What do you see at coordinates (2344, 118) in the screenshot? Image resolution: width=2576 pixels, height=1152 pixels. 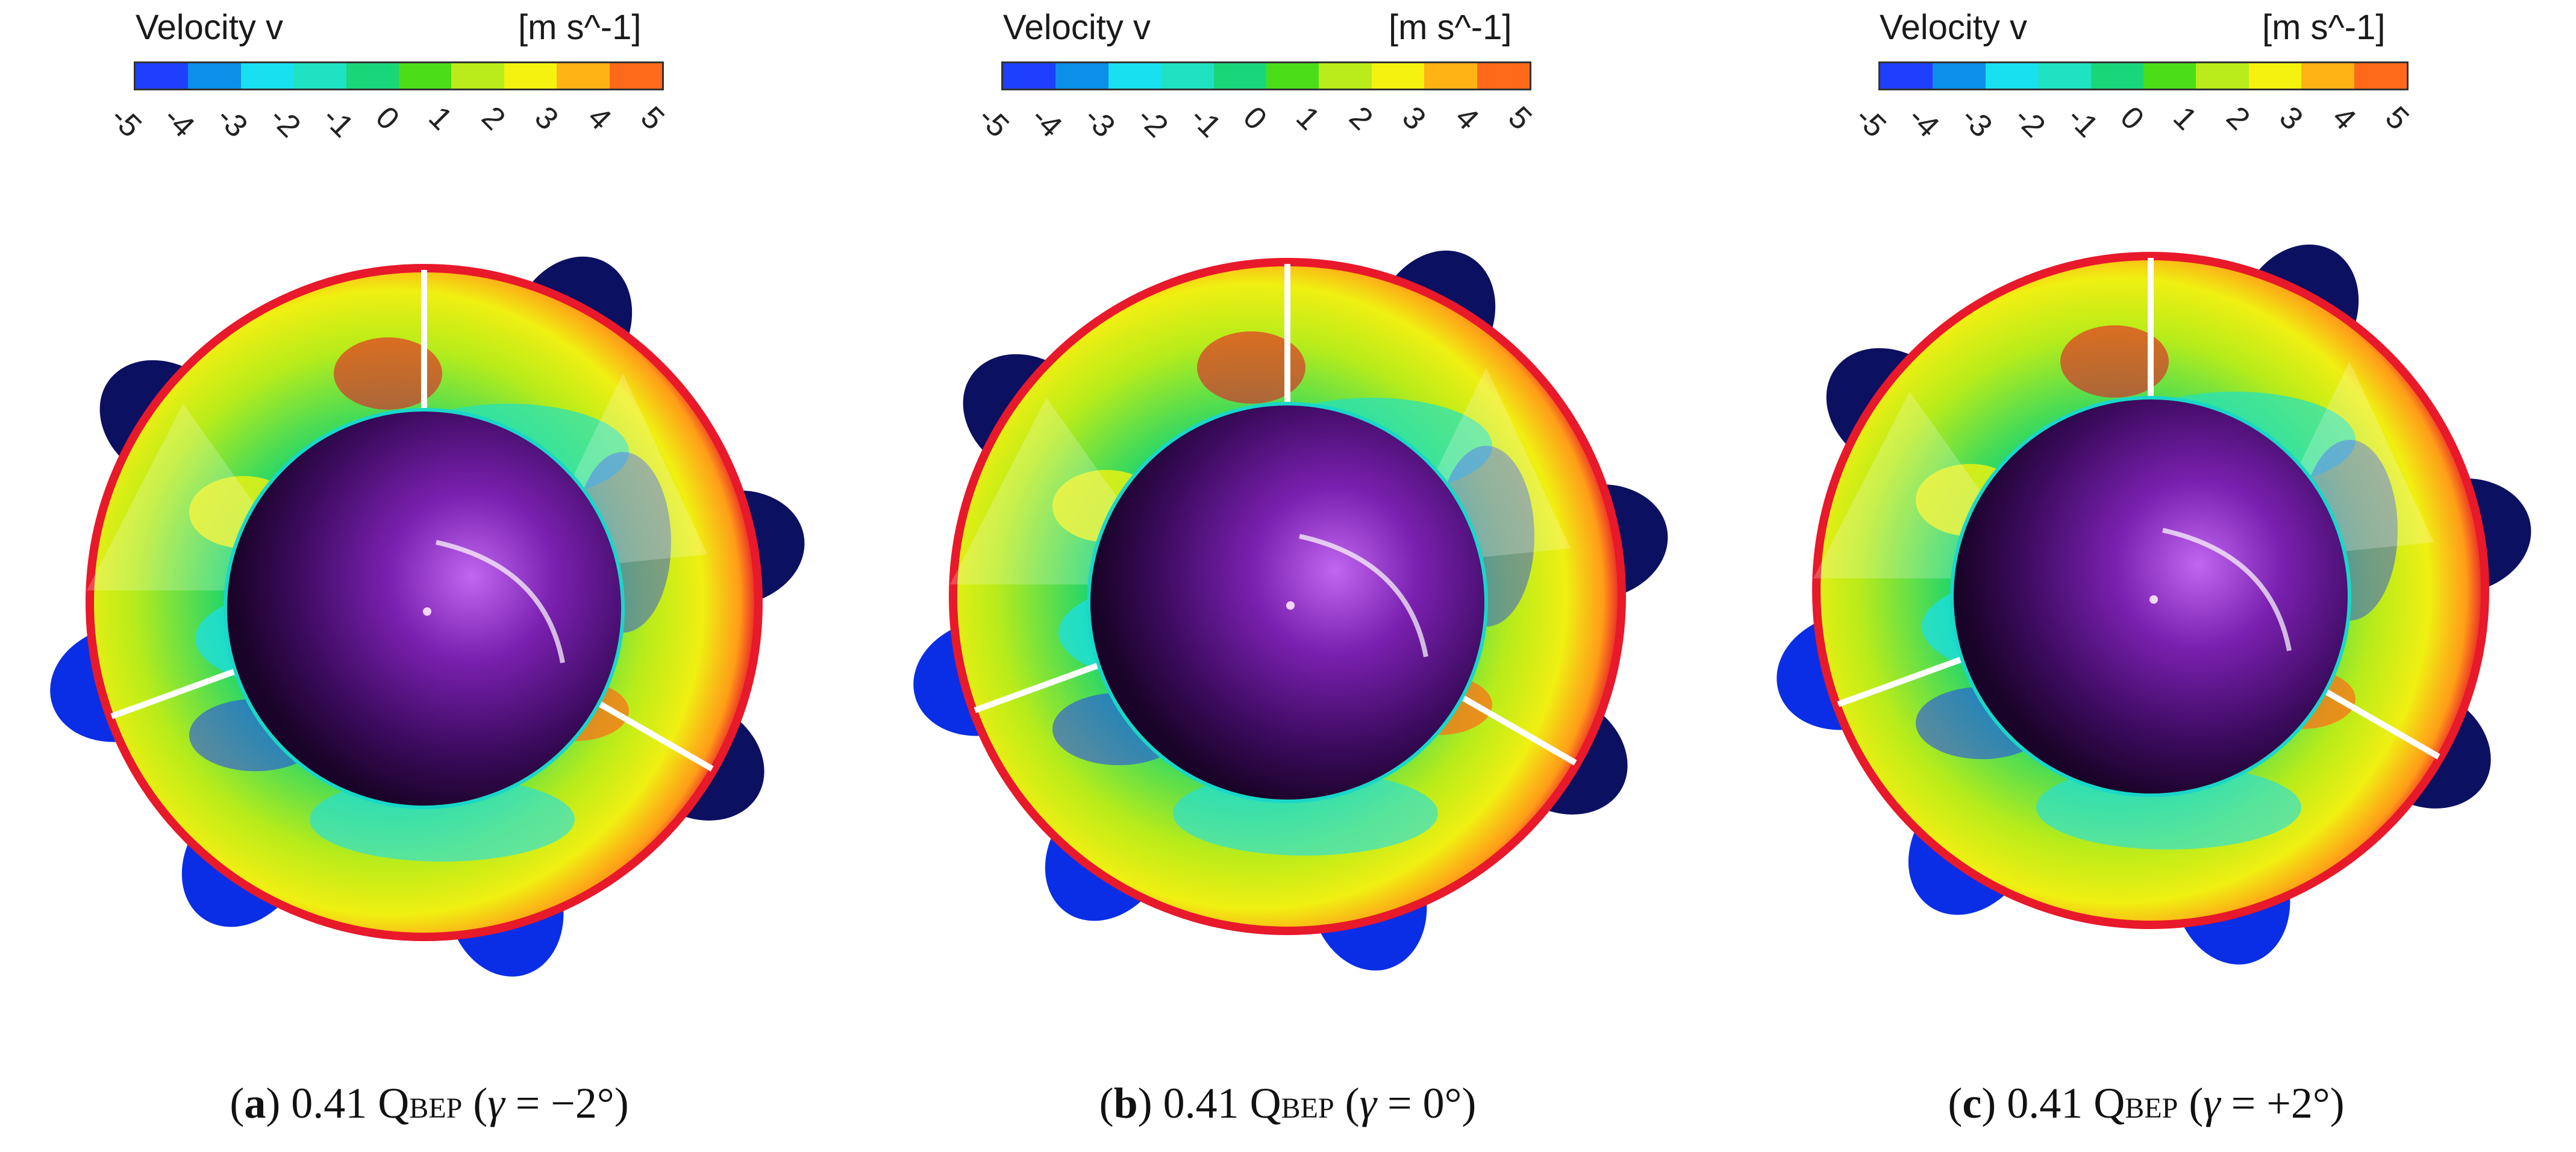 I see `colorbar-tick-label: 4` at bounding box center [2344, 118].